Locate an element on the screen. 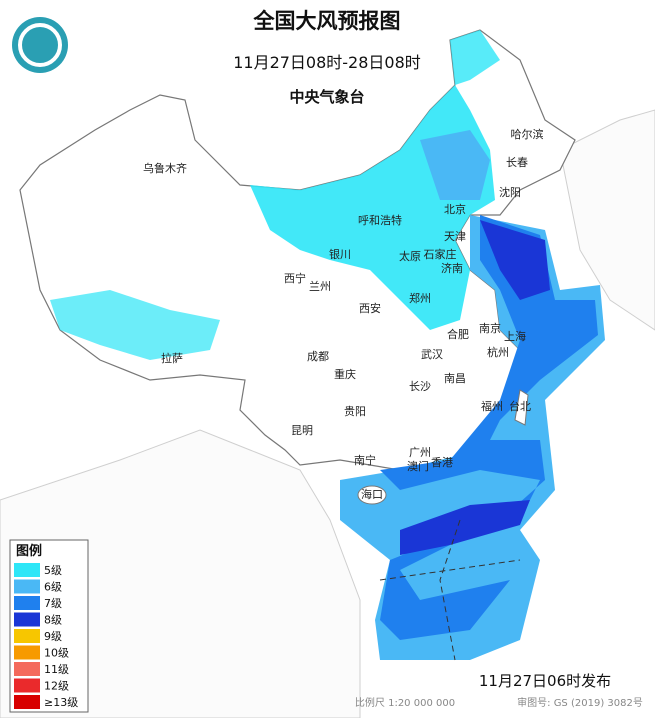 The image size is (655, 718). legend-label: 10级 is located at coordinates (56, 653).